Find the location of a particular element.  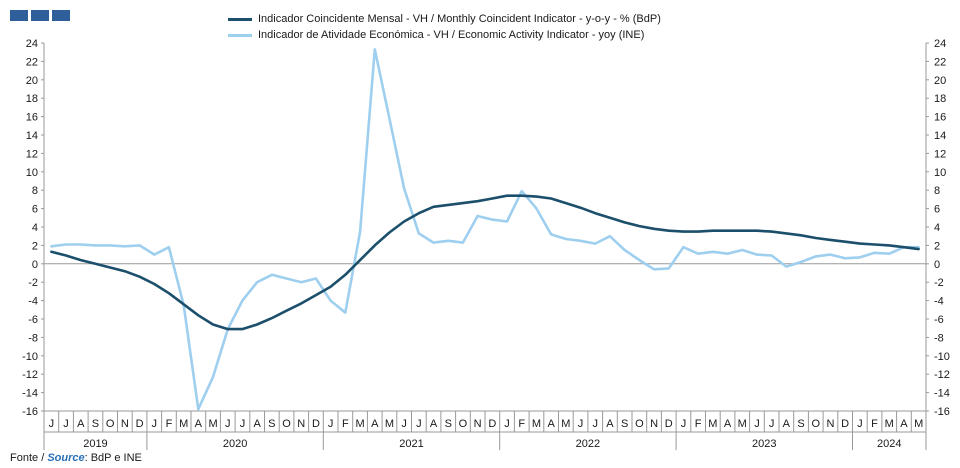

x-year-label: 2024 is located at coordinates (889, 444).